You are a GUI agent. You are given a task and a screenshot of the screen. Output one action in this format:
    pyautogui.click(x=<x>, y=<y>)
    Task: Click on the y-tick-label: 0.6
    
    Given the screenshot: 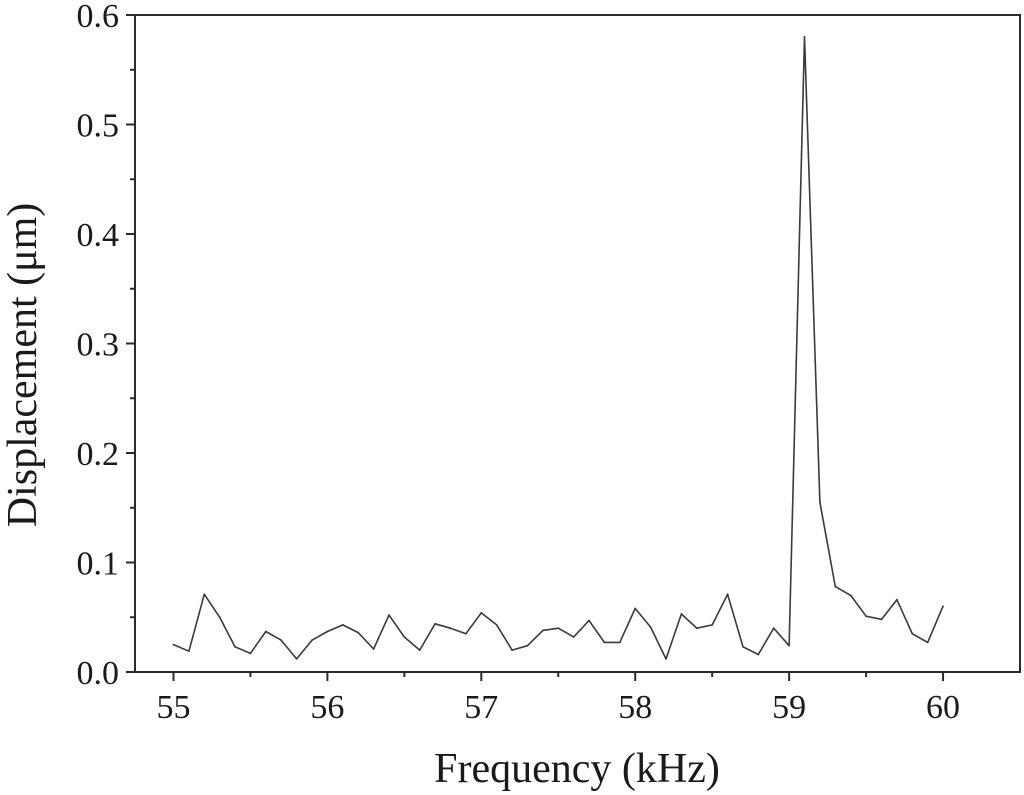 What is the action you would take?
    pyautogui.click(x=98, y=17)
    